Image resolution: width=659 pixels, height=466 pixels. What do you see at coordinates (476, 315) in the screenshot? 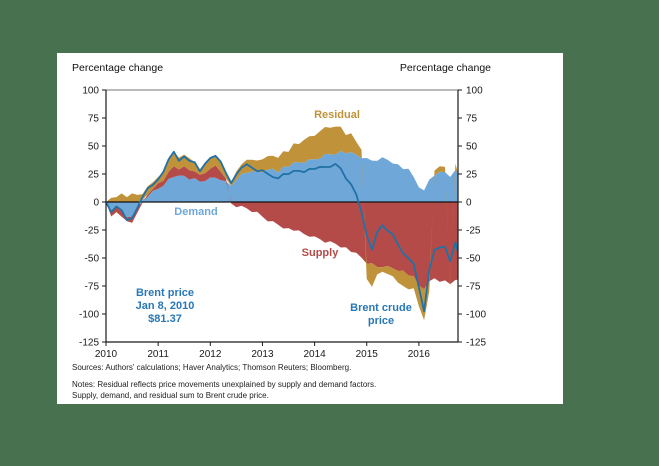
I see `y-tick-label-right: -100` at bounding box center [476, 315].